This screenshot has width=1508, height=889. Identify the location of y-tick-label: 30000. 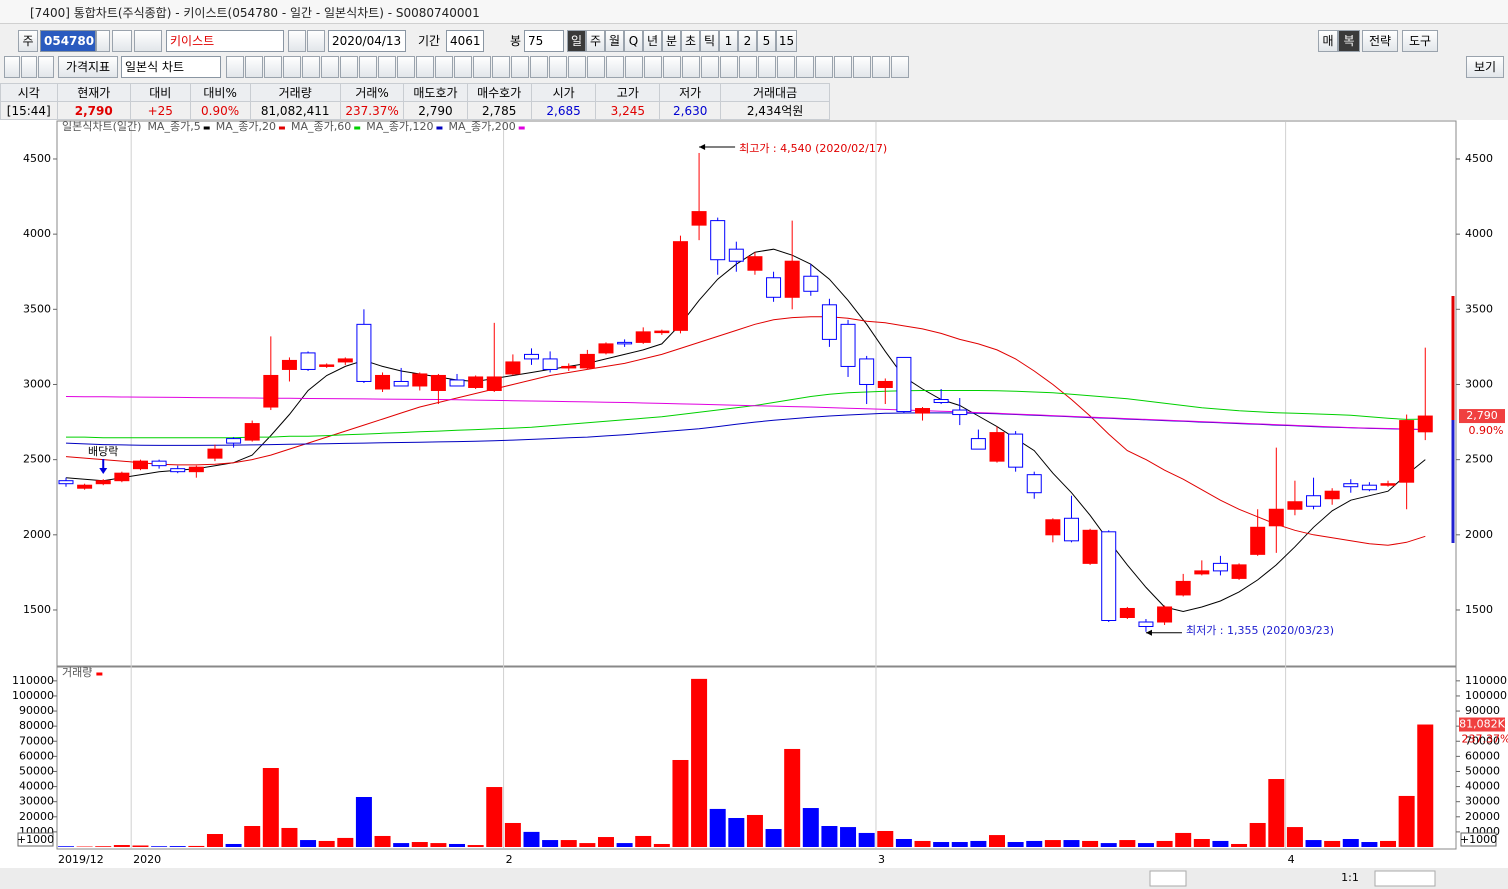
(36, 801).